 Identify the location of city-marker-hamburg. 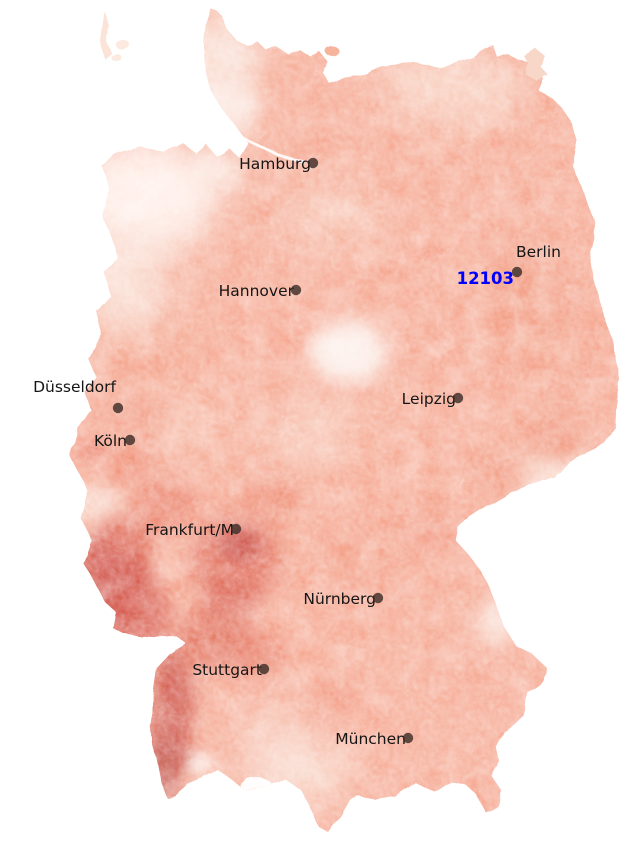
(313, 163).